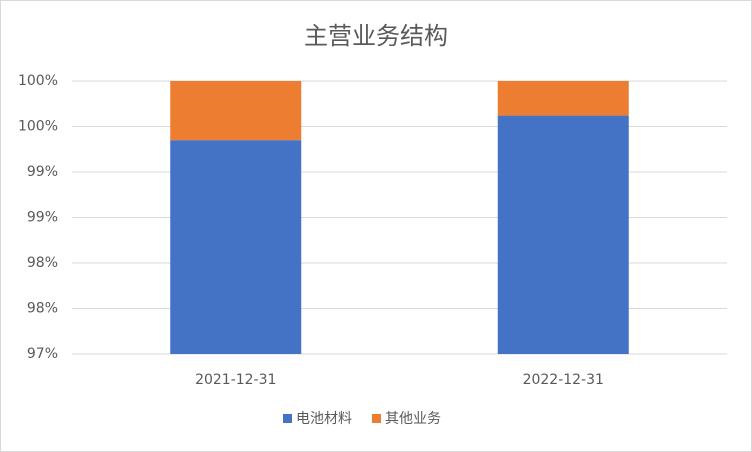 The height and width of the screenshot is (452, 752). What do you see at coordinates (413, 419) in the screenshot?
I see `legend-label: 其他业务` at bounding box center [413, 419].